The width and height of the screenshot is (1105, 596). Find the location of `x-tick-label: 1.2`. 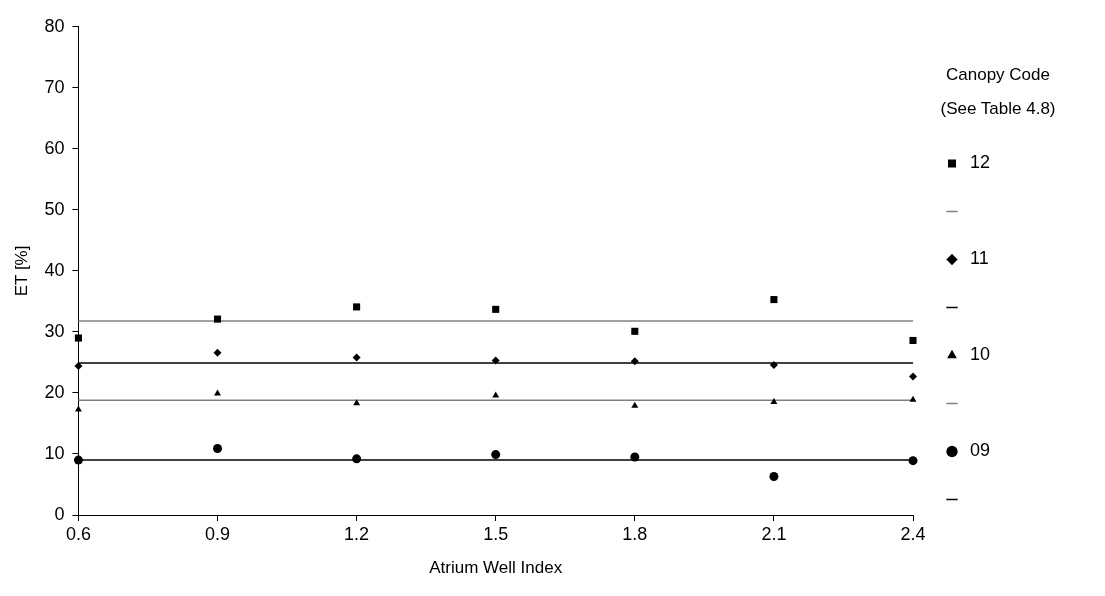

x-tick-label: 1.2 is located at coordinates (357, 533).